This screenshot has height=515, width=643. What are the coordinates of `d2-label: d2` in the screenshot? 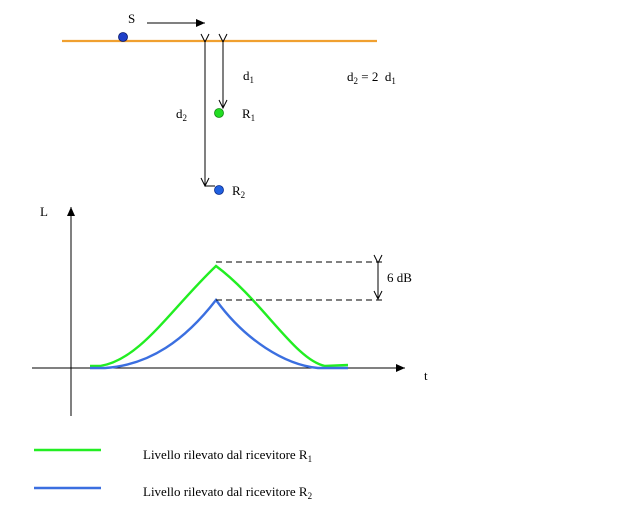 It's located at (181, 114).